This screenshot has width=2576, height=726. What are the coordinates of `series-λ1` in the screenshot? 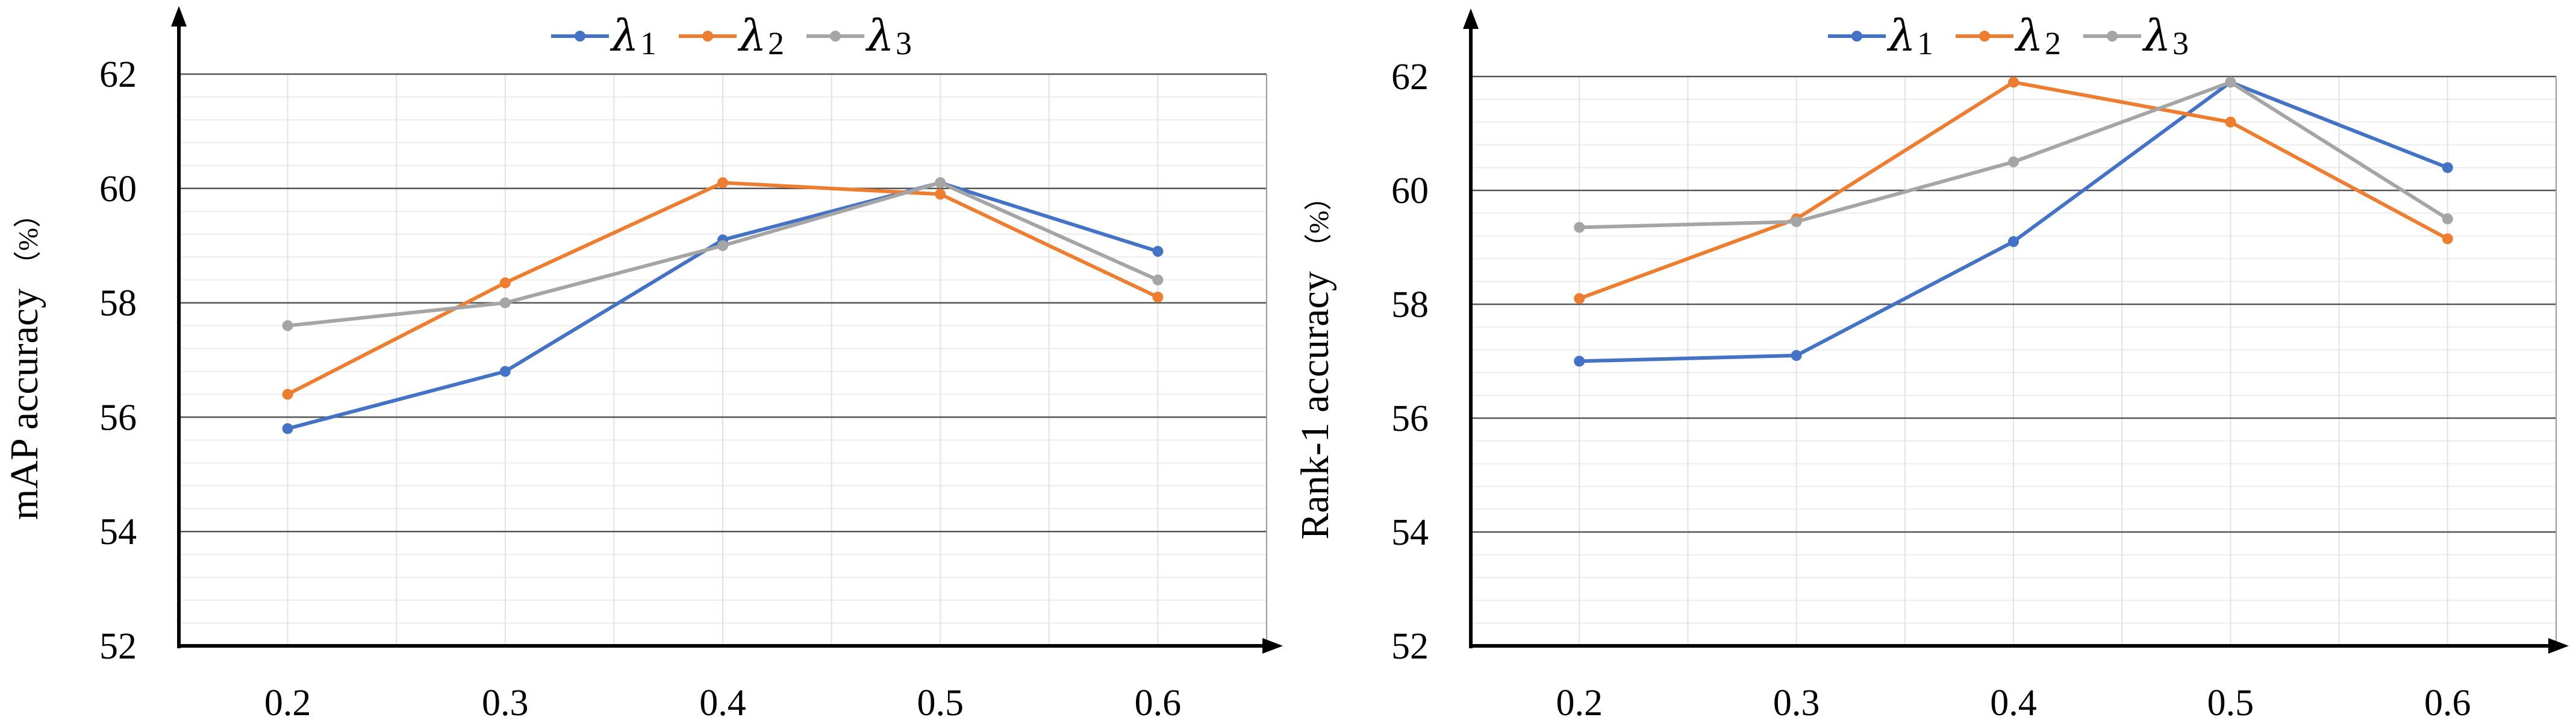 It's located at (723, 305).